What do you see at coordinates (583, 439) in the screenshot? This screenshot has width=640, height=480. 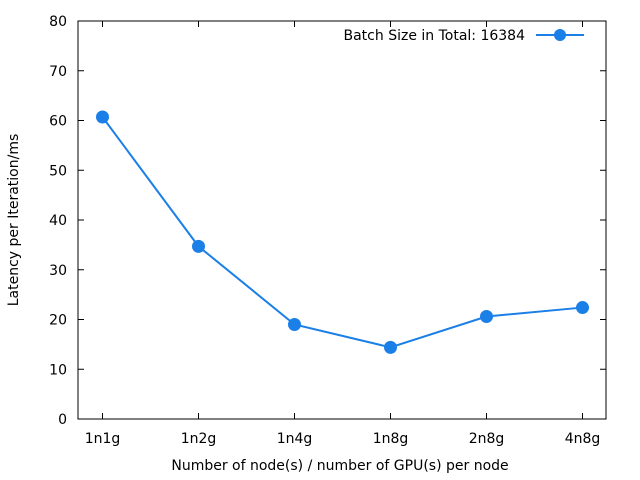 I see `x-tick-label: 4n8g` at bounding box center [583, 439].